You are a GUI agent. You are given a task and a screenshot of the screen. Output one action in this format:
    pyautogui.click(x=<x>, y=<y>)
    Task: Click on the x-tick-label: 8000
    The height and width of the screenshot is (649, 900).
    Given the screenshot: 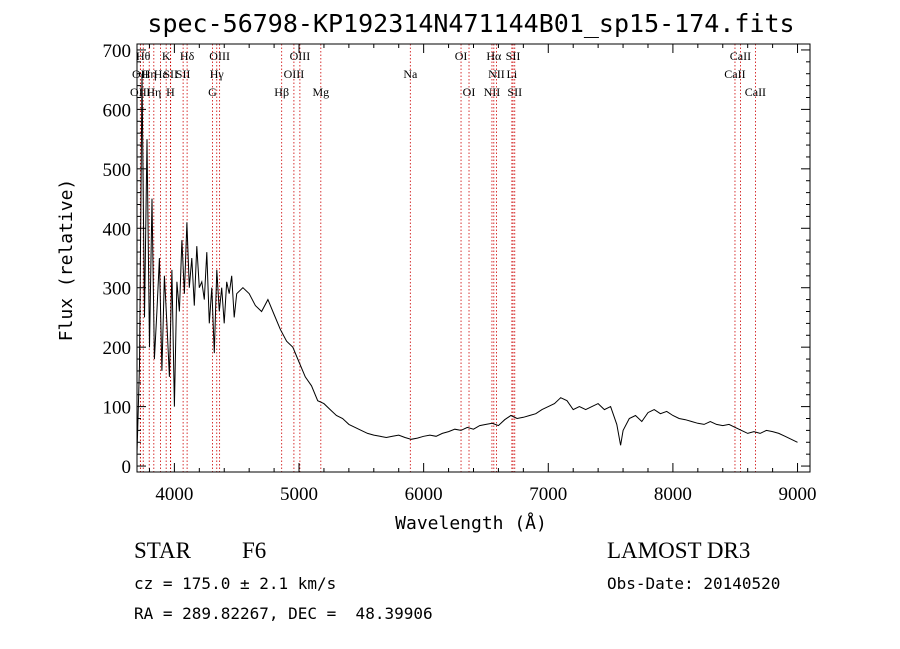 What is the action you would take?
    pyautogui.click(x=673, y=494)
    